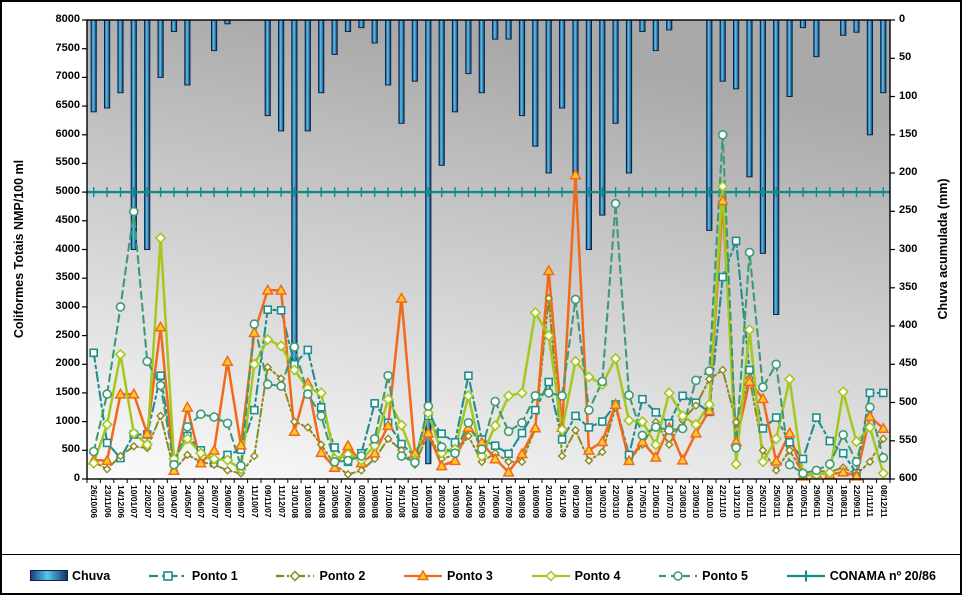 This screenshot has height=595, width=962. Describe the element at coordinates (908, 478) in the screenshot. I see `y-right-tick-label: 600` at that location.